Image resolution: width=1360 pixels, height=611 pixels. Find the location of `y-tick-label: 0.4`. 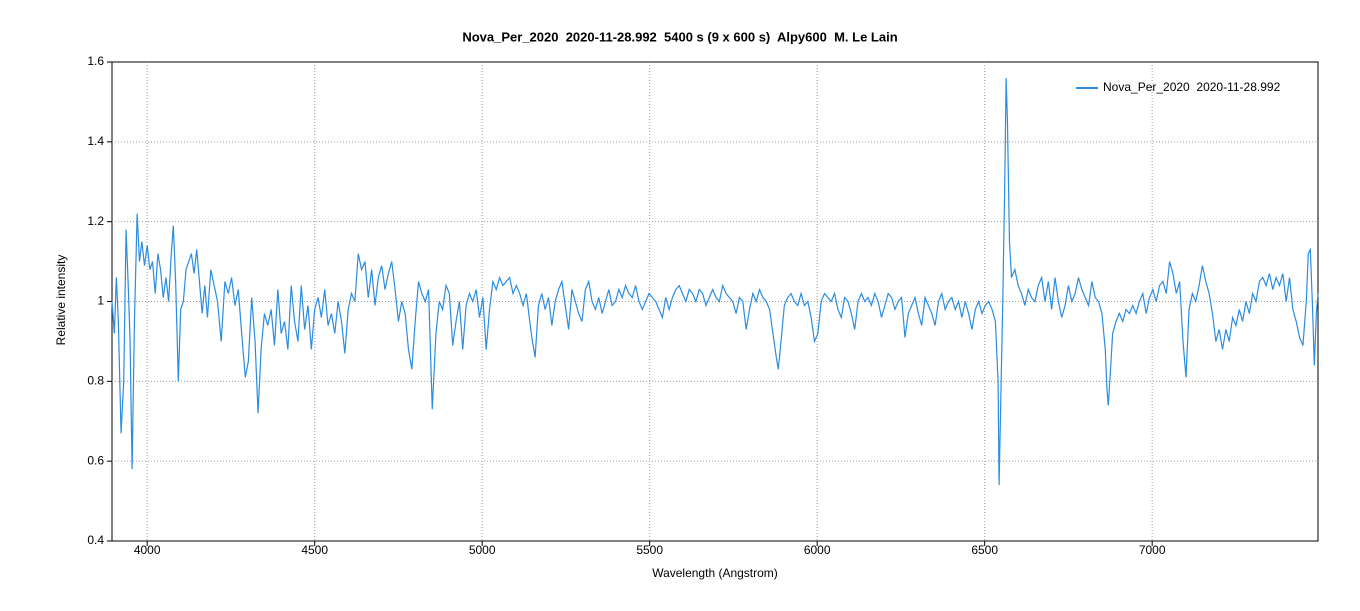

y-tick-label: 0.4 is located at coordinates (95, 540).